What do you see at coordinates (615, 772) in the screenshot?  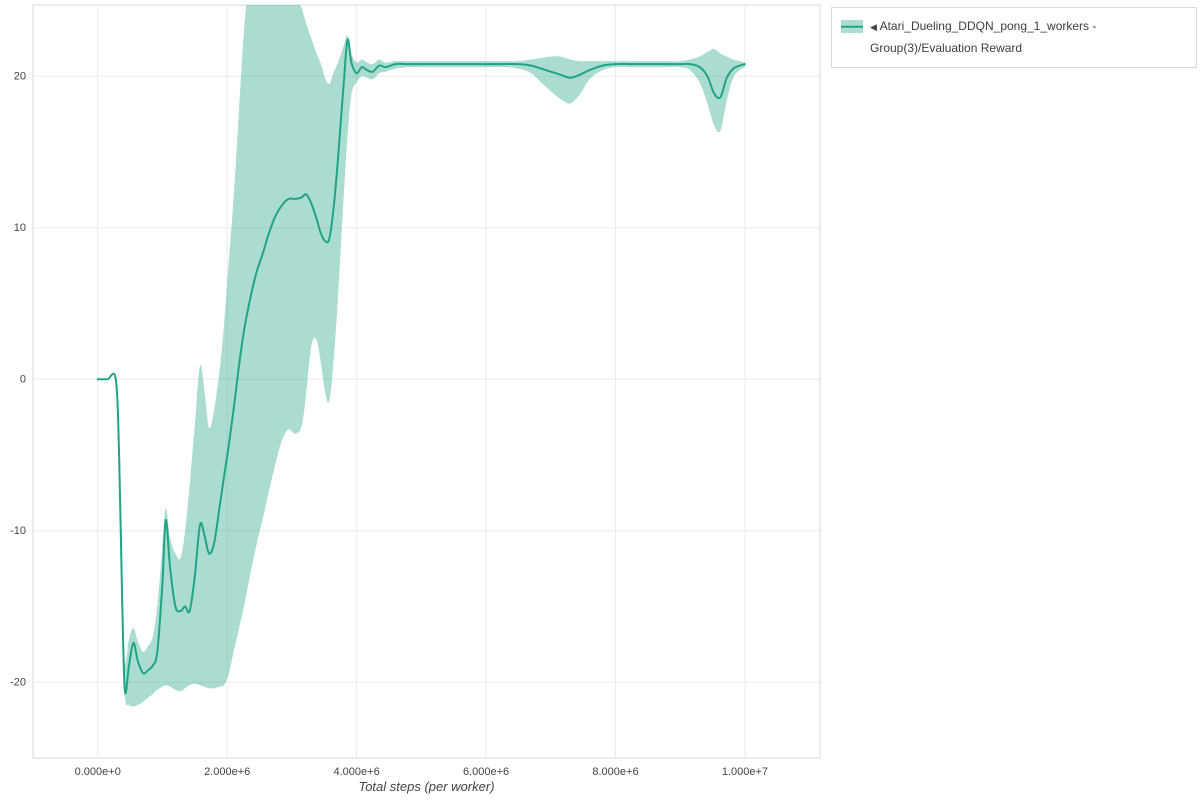 I see `x-tick-label: 8.000e+6` at bounding box center [615, 772].